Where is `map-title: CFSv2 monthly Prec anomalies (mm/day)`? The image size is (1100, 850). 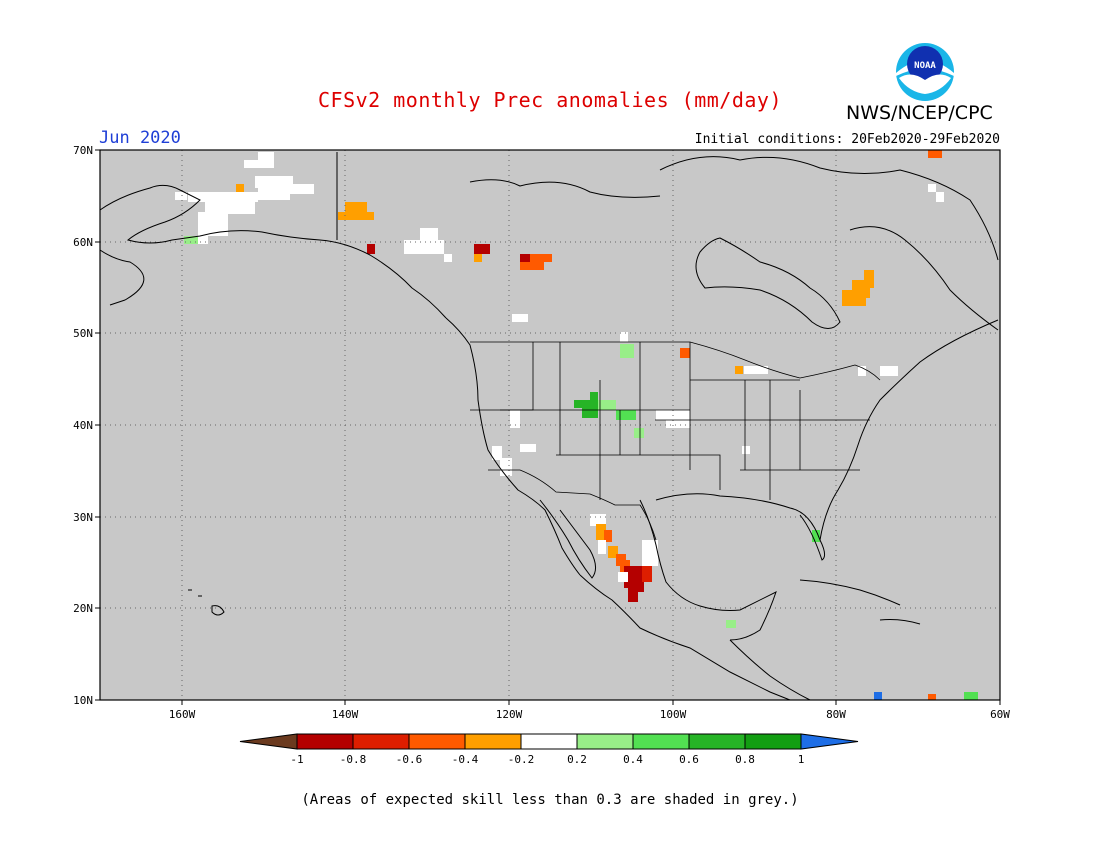
map-title: CFSv2 monthly Prec anomalies (mm/day) is located at coordinates (550, 100).